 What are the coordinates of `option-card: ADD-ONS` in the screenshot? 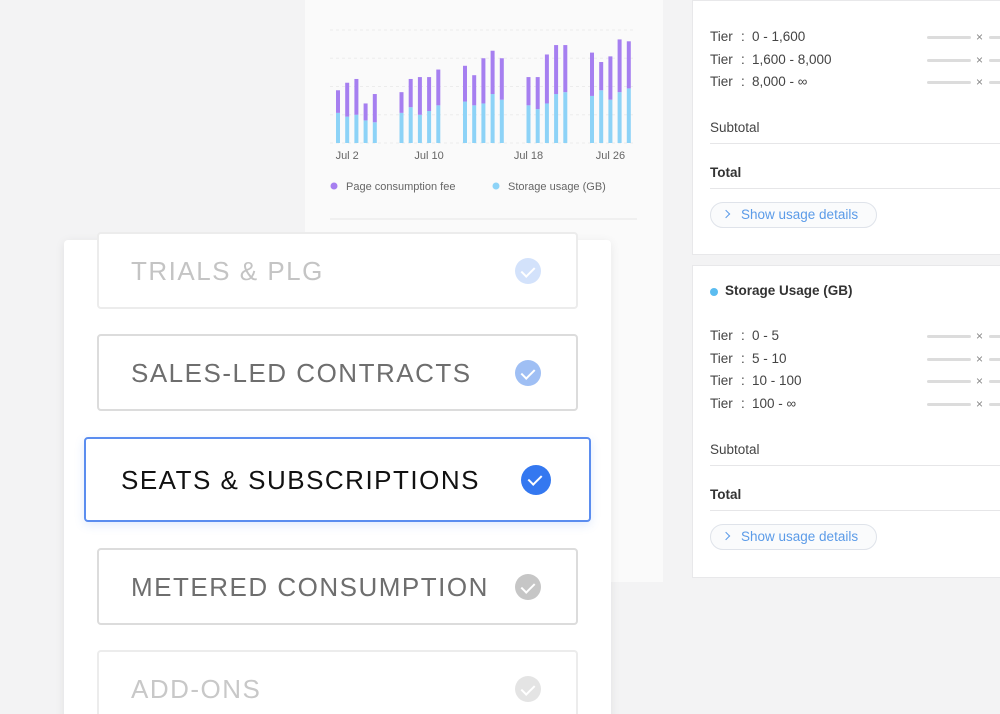 It's located at (337, 682).